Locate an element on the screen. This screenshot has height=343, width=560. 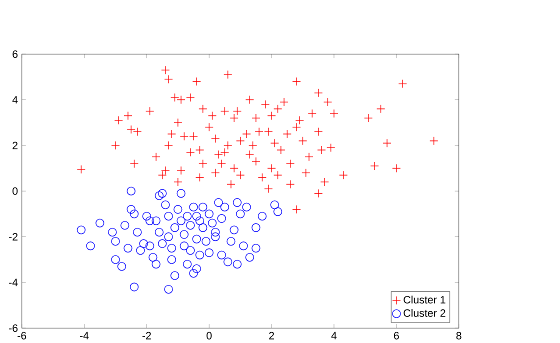
x-tick-label: 6 is located at coordinates (396, 336).